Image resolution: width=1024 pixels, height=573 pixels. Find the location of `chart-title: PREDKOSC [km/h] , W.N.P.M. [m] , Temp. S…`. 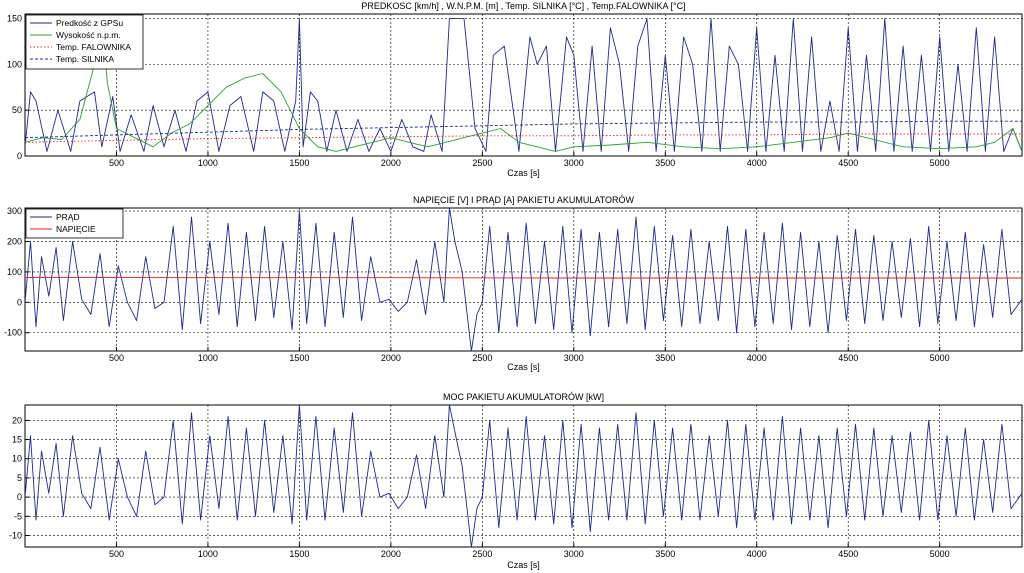

chart-title: PREDKOSC [km/h] , W.N.P.M. [m] , Temp. S… is located at coordinates (523, 6).